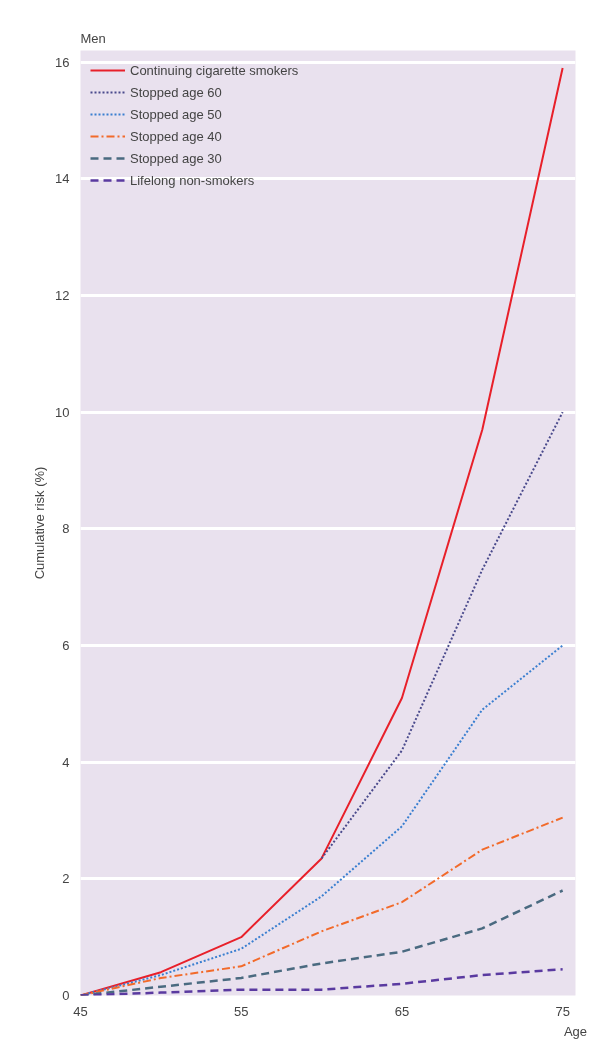 The image size is (604, 1060). Describe the element at coordinates (66, 995) in the screenshot. I see `y-tick-label: 0` at that location.